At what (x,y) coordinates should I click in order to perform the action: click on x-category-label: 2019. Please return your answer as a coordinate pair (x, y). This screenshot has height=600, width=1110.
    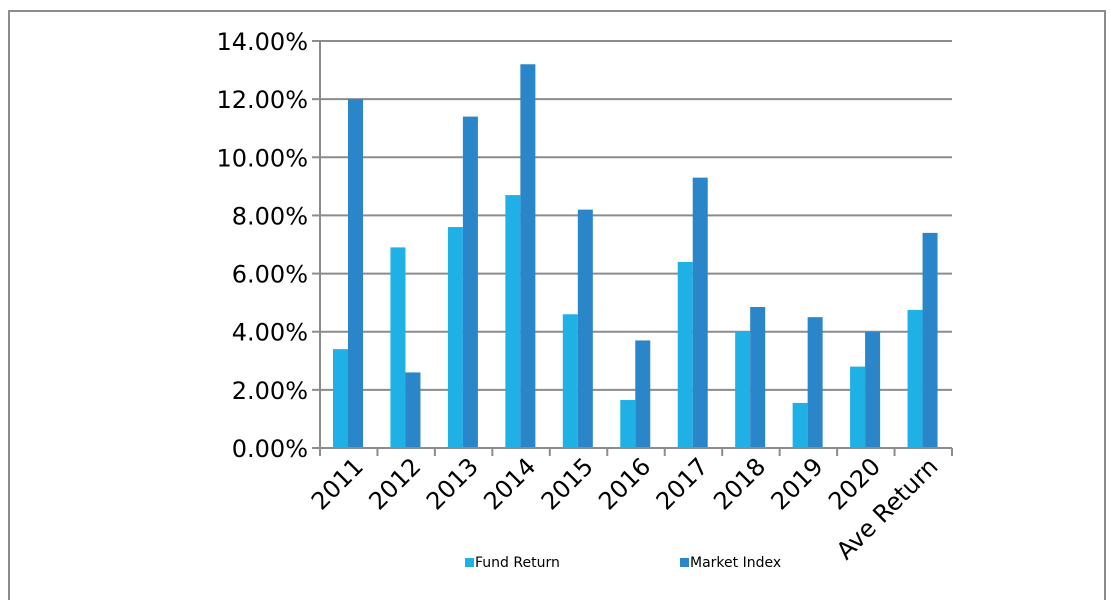
    Looking at the image, I should click on (797, 483).